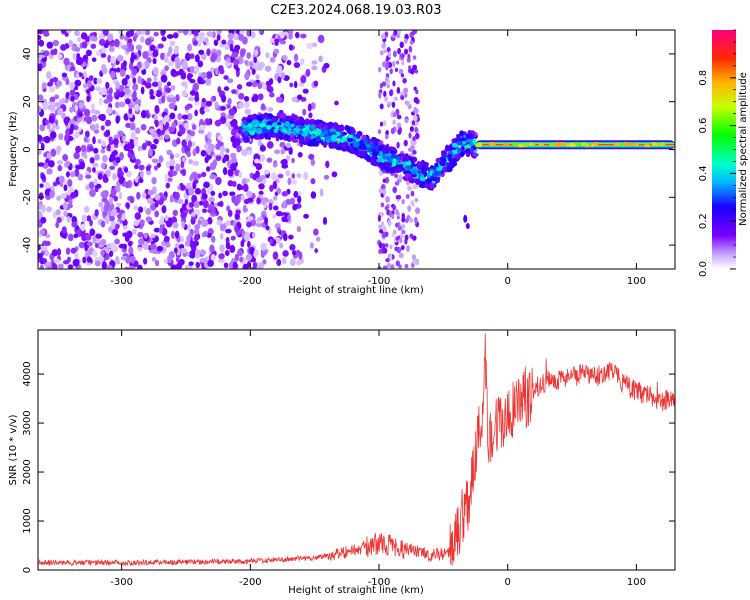  Describe the element at coordinates (27, 149) in the screenshot. I see `y-tick-label: 0` at that location.